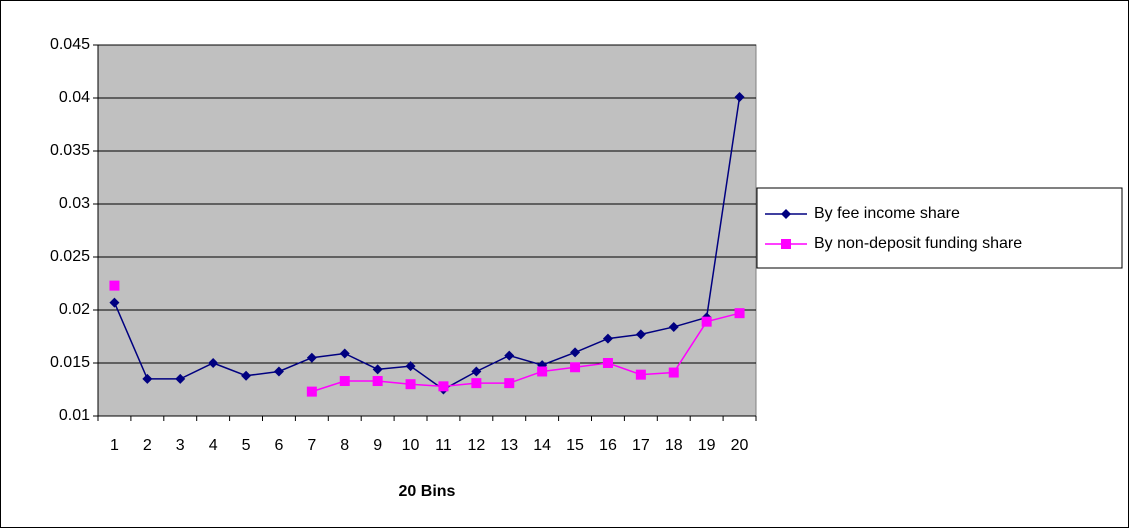 Image resolution: width=1130 pixels, height=529 pixels. I want to click on y-tick-label: 0.02, so click(74, 309).